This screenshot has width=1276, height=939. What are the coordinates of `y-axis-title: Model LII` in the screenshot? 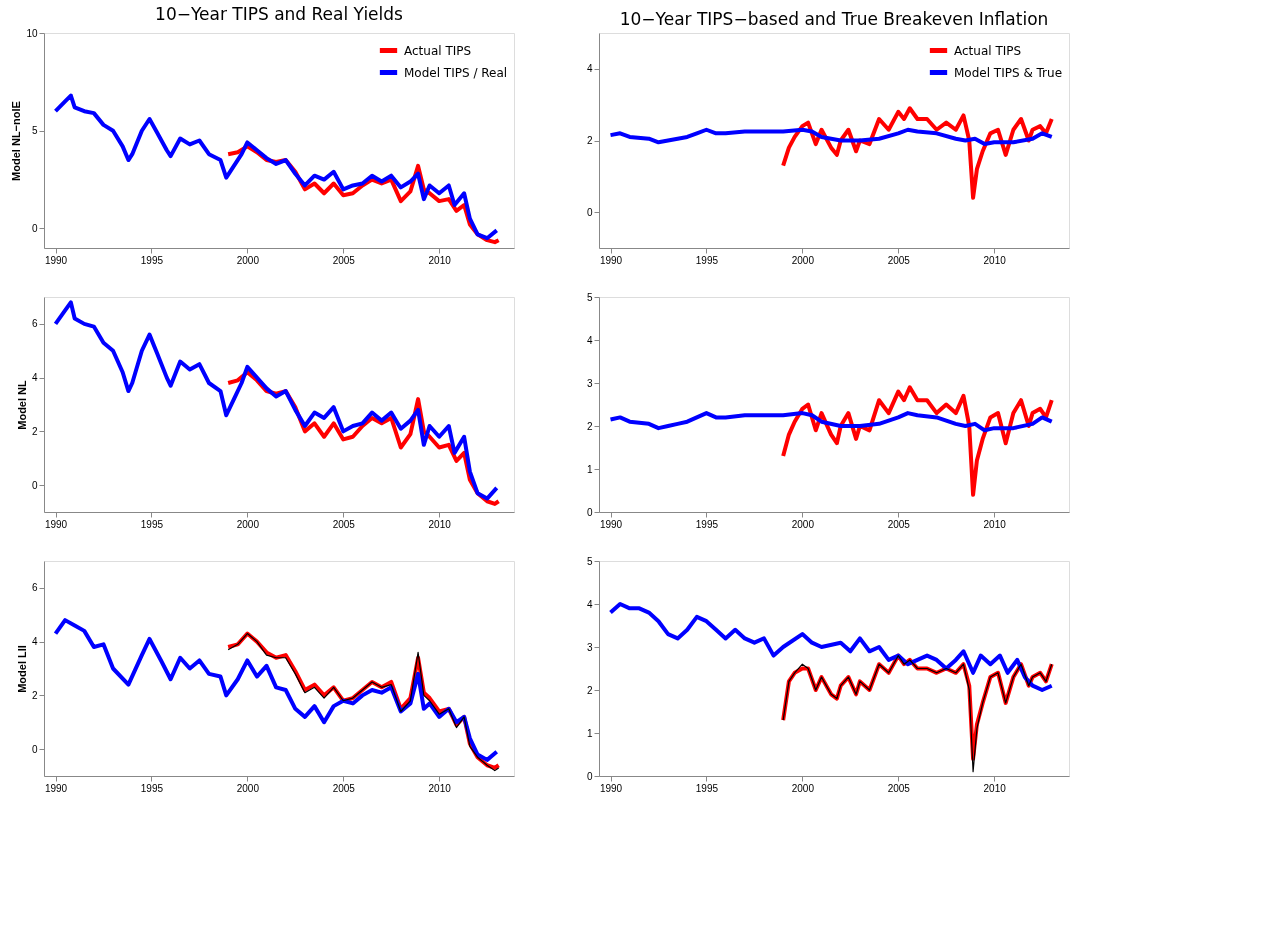 It's located at (21, 669).